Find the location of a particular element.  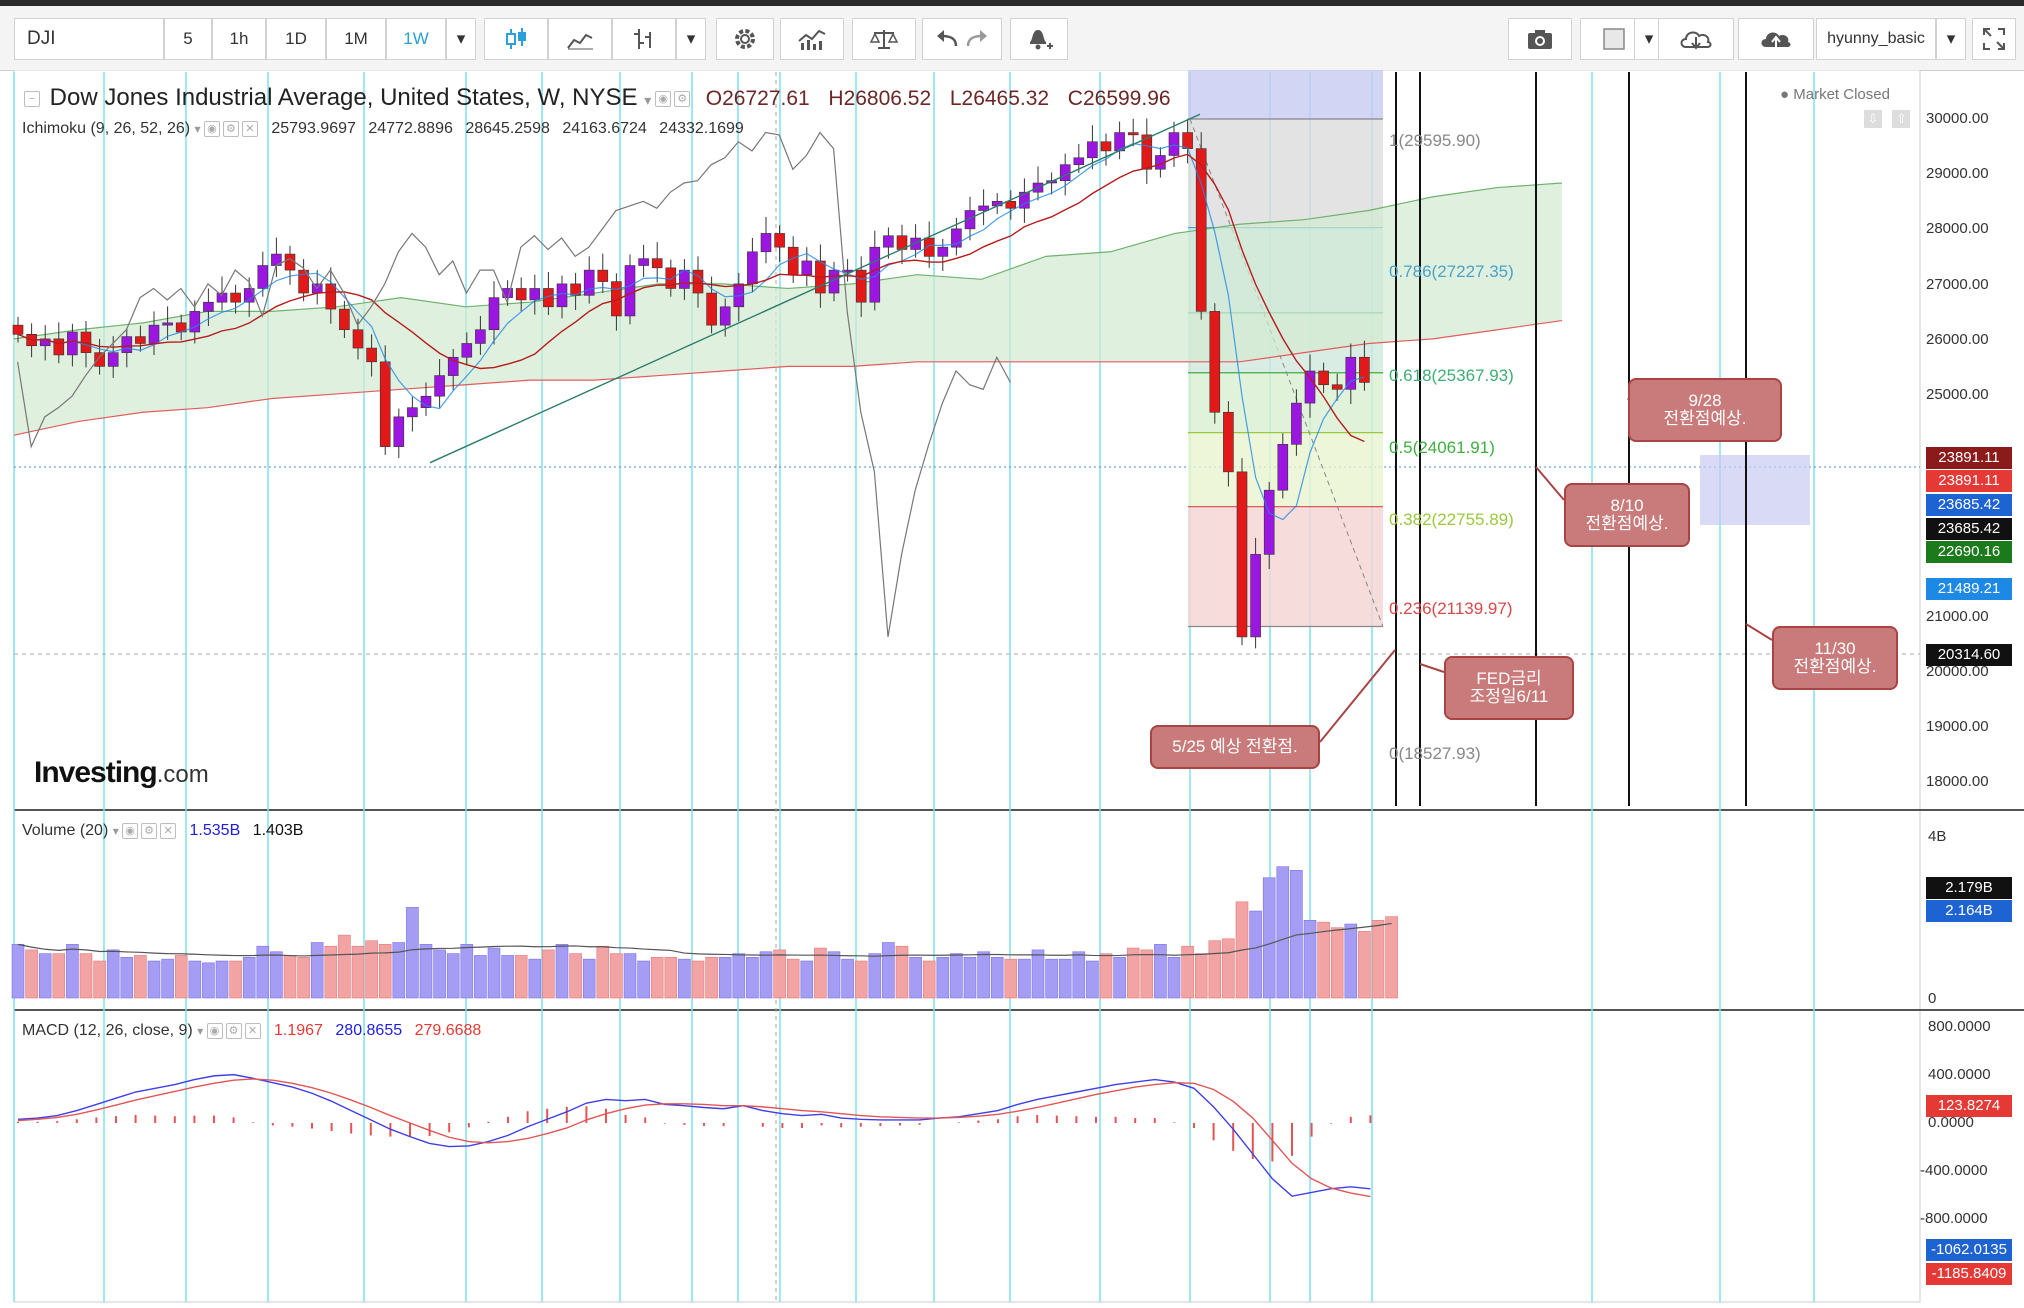

scale-buttons: ⇩ ⇧ is located at coordinates (1887, 119).